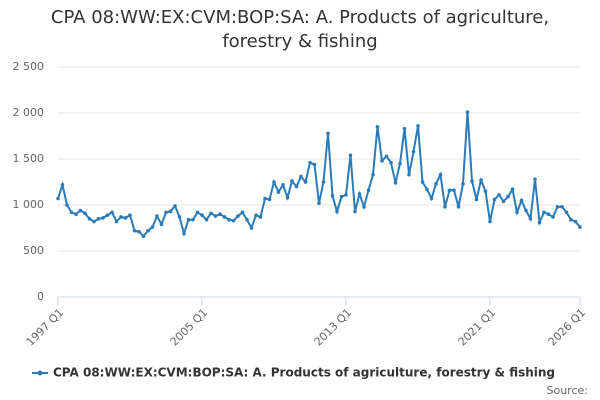  What do you see at coordinates (477, 327) in the screenshot?
I see `x-tick-label: 2021 Q1` at bounding box center [477, 327].